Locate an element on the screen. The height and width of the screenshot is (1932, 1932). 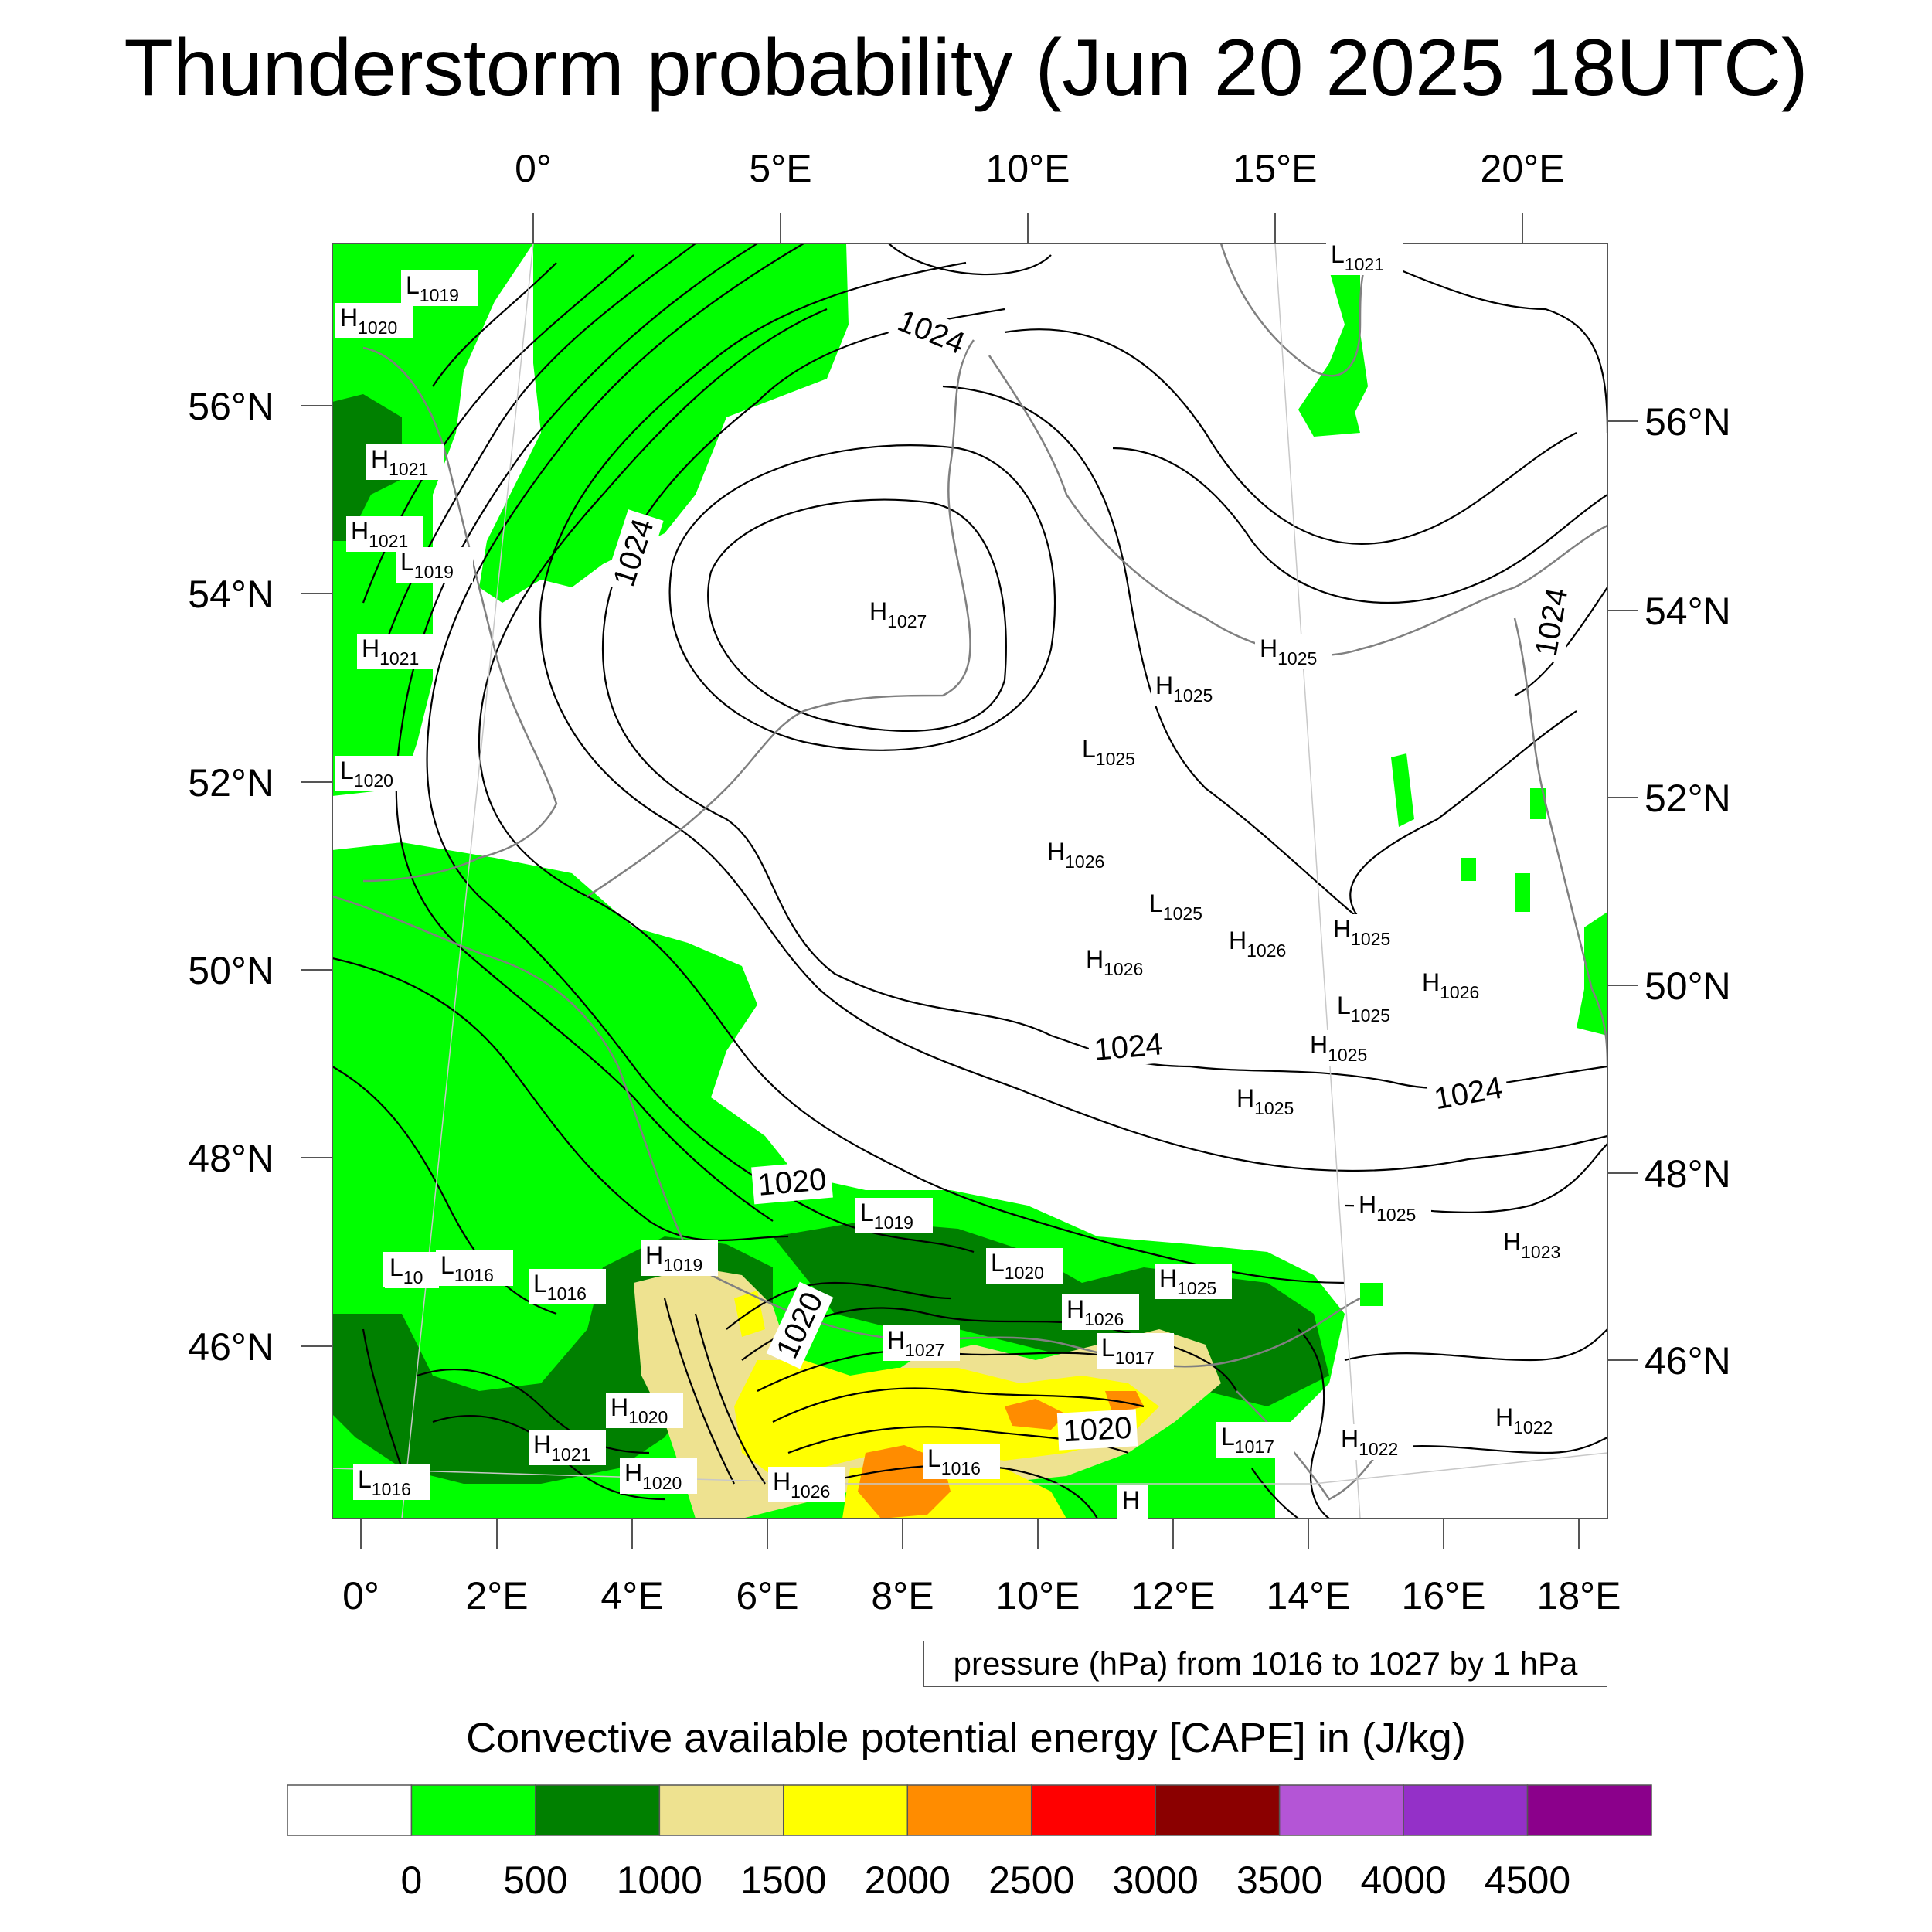
contour-label: 1020 is located at coordinates (1097, 1430).